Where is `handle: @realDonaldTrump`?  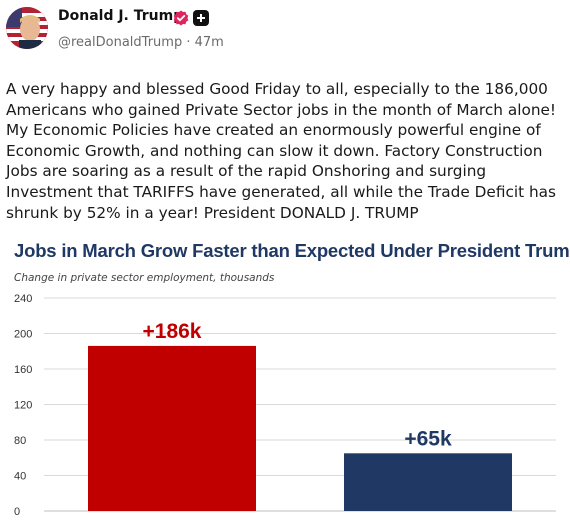 handle: @realDonaldTrump is located at coordinates (120, 42).